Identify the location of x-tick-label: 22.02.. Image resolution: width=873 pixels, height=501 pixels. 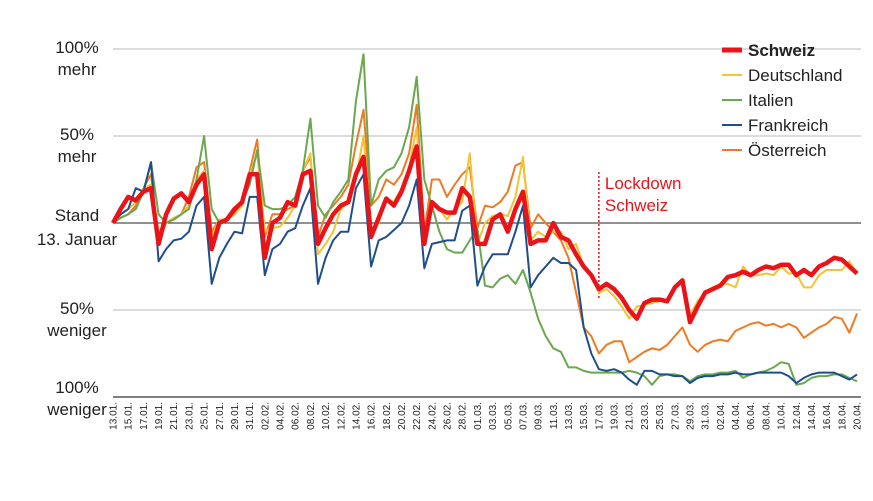
(417, 416).